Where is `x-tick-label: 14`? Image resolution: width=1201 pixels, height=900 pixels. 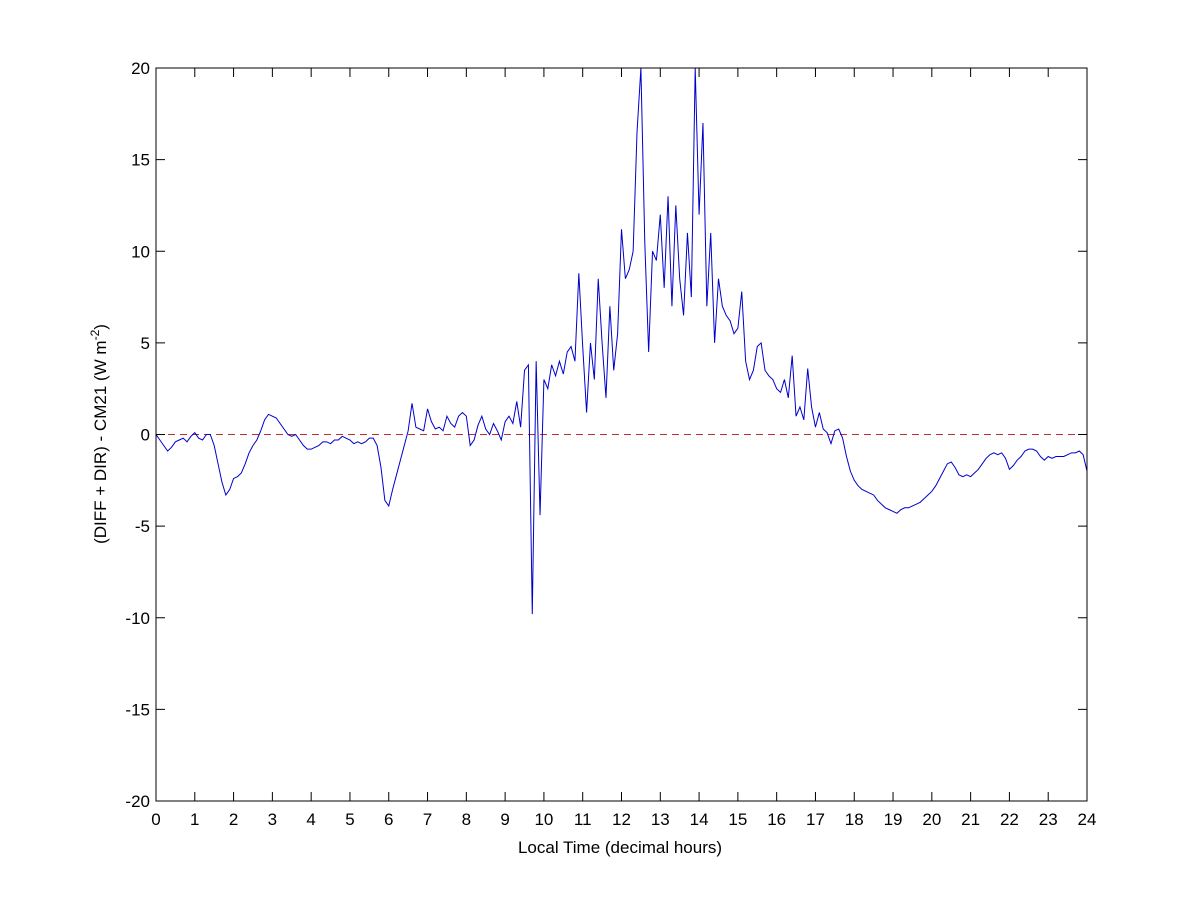 x-tick-label: 14 is located at coordinates (699, 819).